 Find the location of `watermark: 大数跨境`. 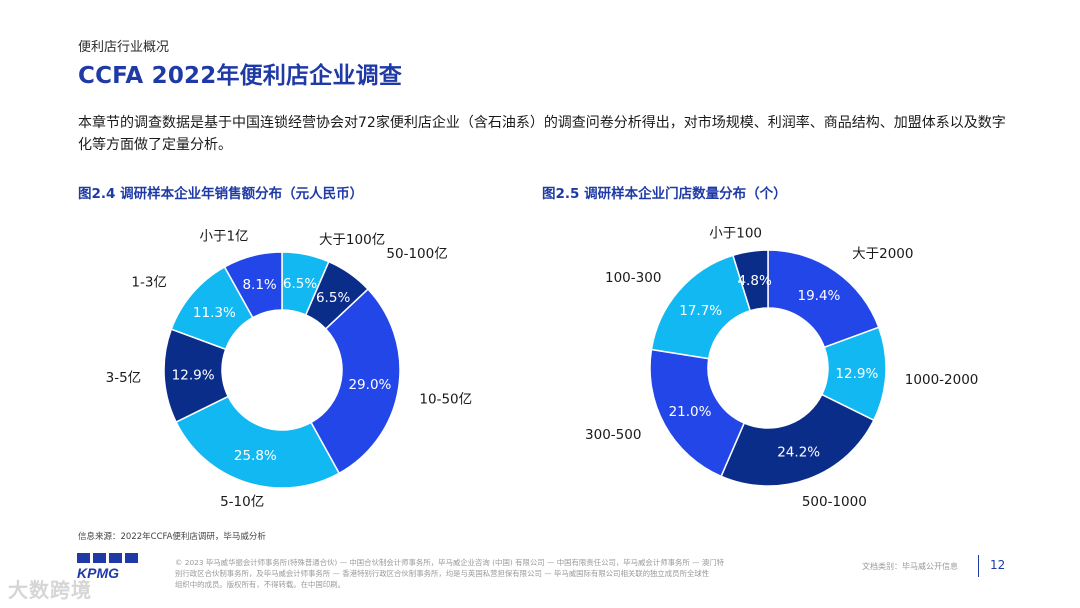

watermark: 大数跨境 is located at coordinates (50, 590).